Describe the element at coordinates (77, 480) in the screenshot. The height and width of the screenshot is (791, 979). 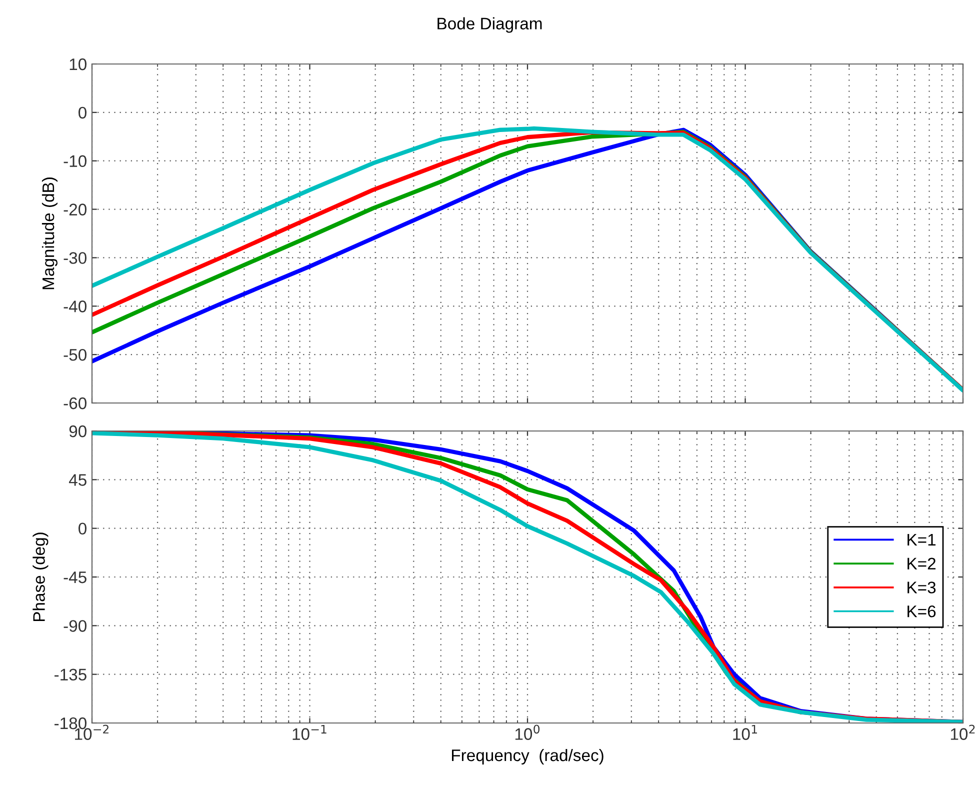
I see `y-tick-label: 45` at that location.